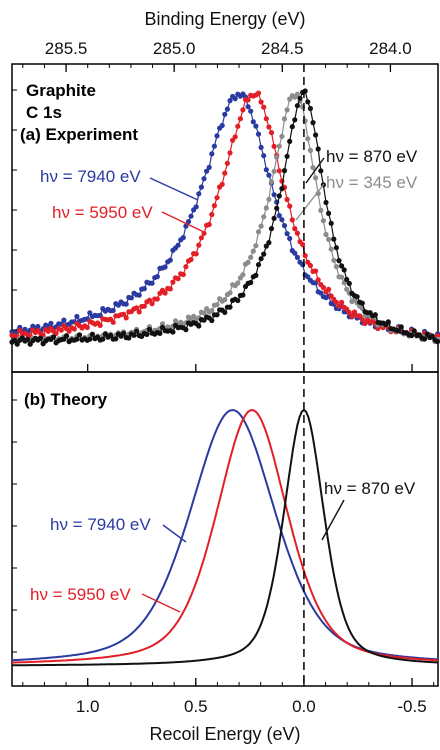  What do you see at coordinates (372, 182) in the screenshot?
I see `panel-a-series-label: hν = 345 eV` at bounding box center [372, 182].